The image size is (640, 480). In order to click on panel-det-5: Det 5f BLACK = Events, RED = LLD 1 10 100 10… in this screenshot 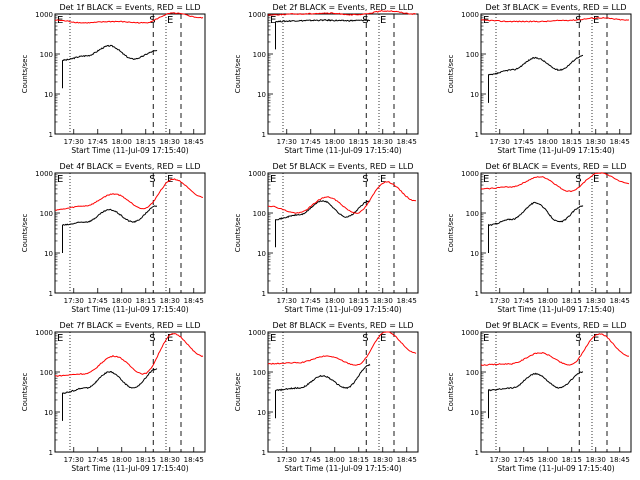, I will do `click(326, 238)`.